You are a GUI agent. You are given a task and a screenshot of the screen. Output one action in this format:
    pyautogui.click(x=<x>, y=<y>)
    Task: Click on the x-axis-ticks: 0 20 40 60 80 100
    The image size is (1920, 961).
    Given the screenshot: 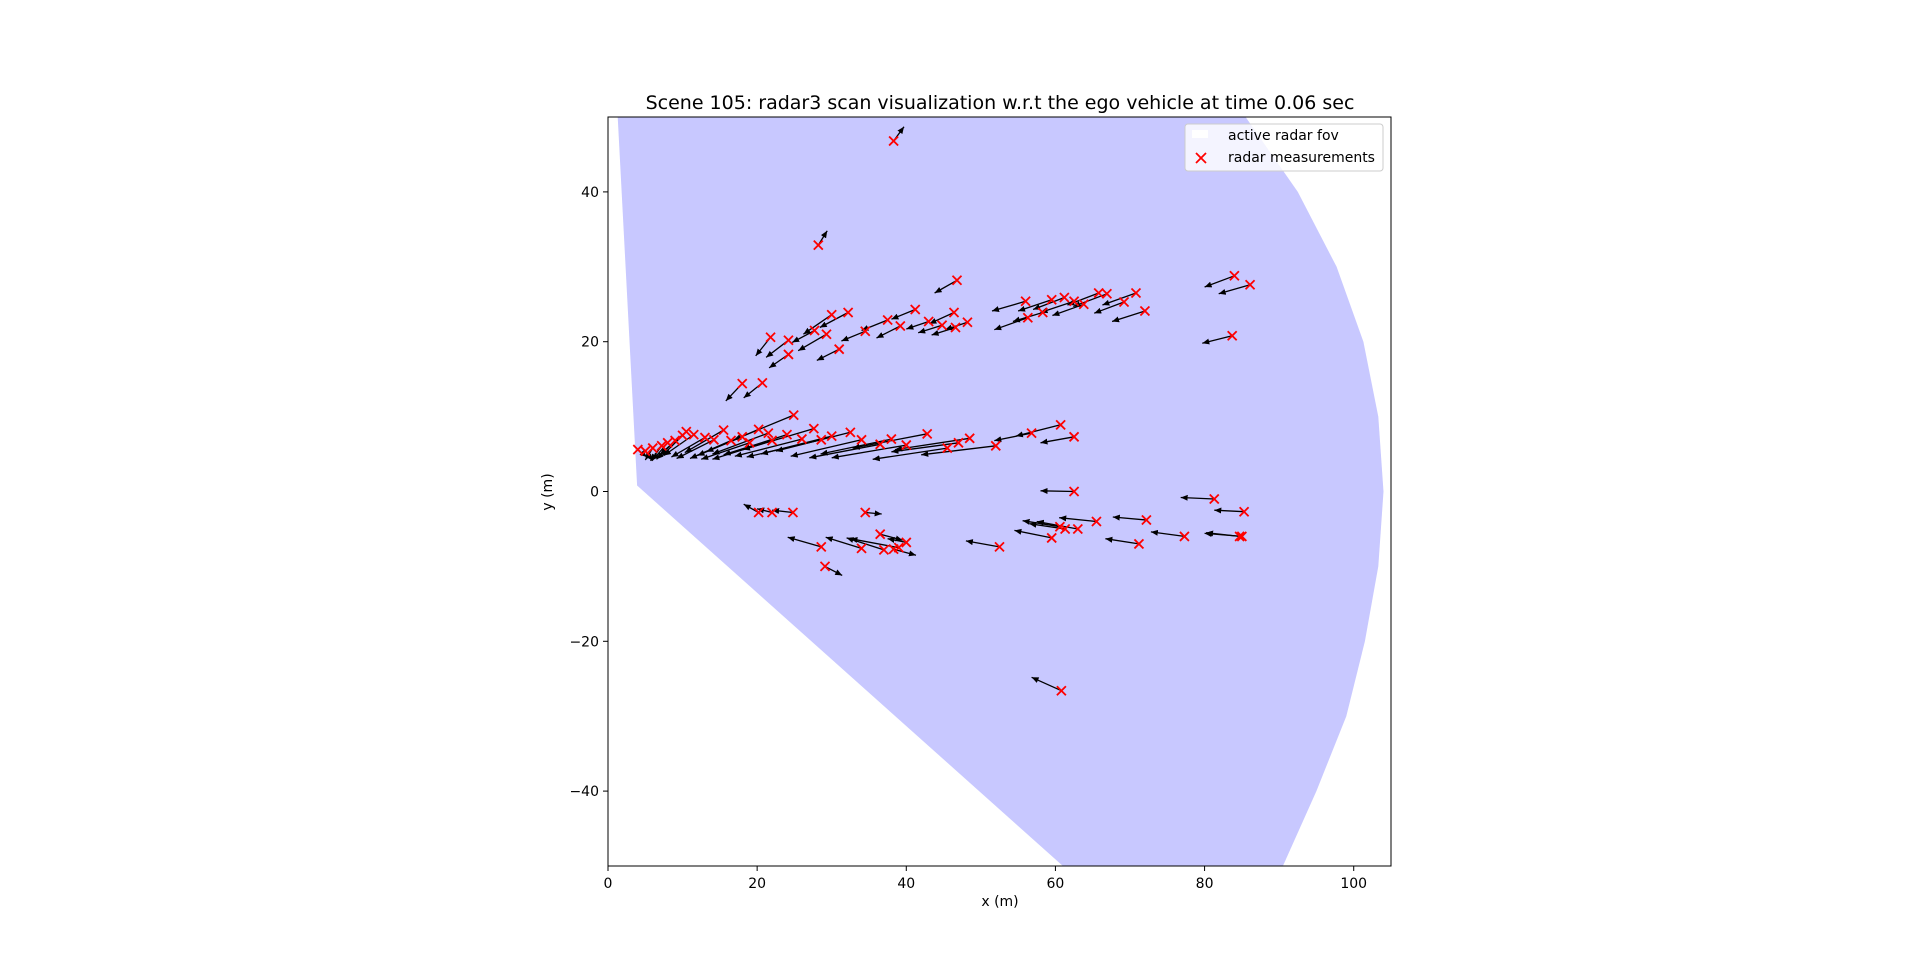 What is the action you would take?
    pyautogui.click(x=985, y=879)
    